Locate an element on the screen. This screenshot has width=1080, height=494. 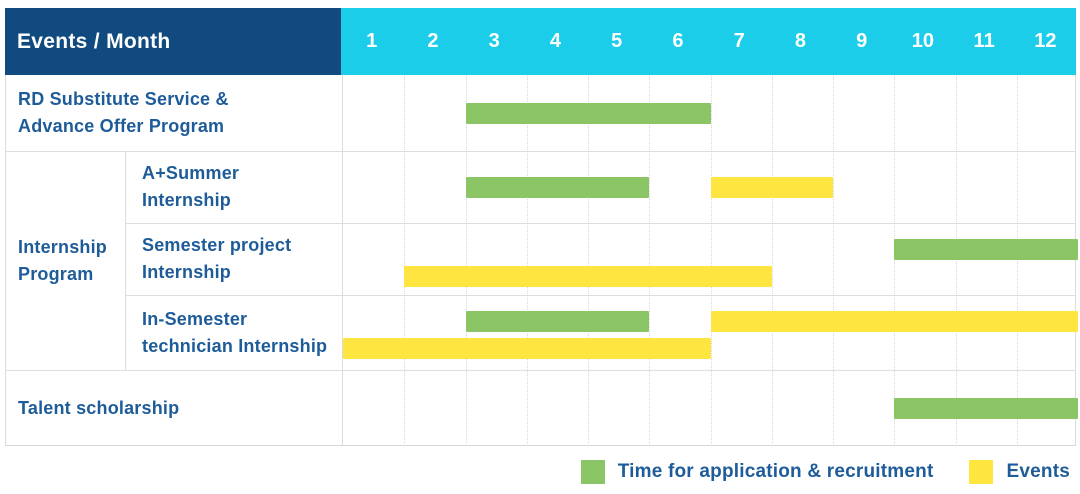
header-events-month-cell: Events / Month is located at coordinates (173, 41).